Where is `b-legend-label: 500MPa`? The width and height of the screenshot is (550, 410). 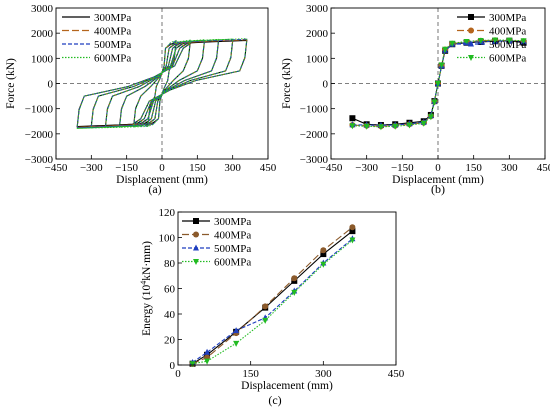
b-legend-label: 500MPa is located at coordinates (507, 45).